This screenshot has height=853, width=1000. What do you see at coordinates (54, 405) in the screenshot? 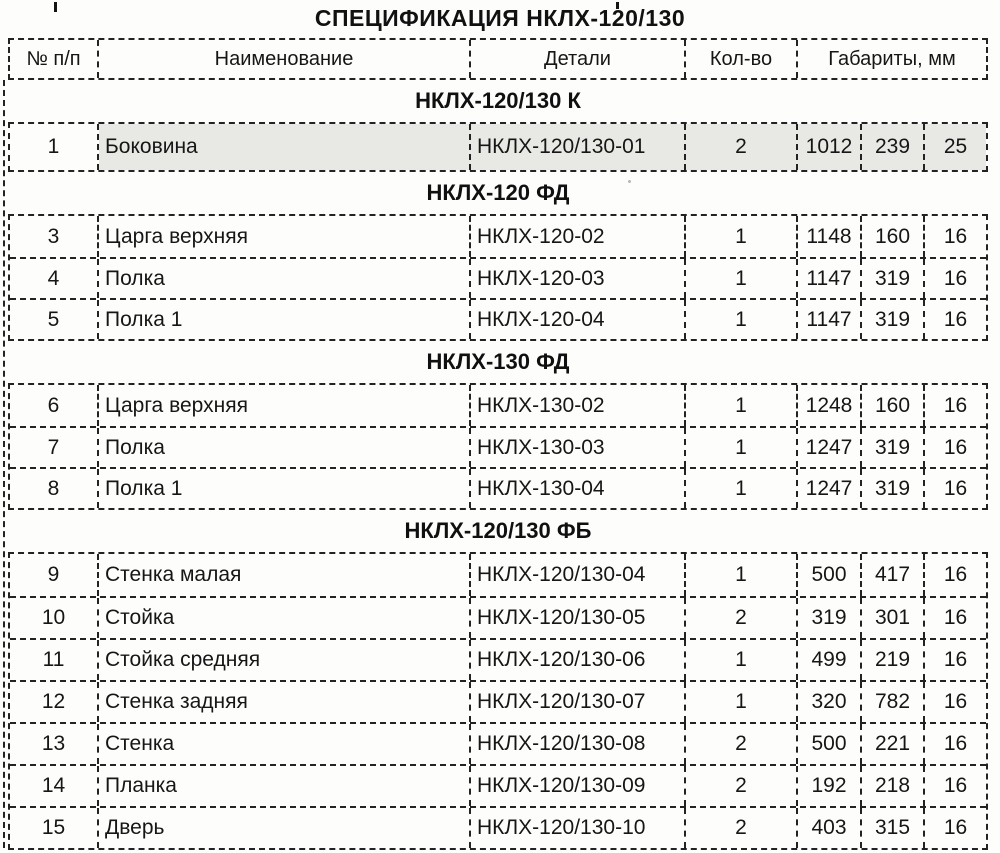
I see `cell-num: 6` at bounding box center [54, 405].